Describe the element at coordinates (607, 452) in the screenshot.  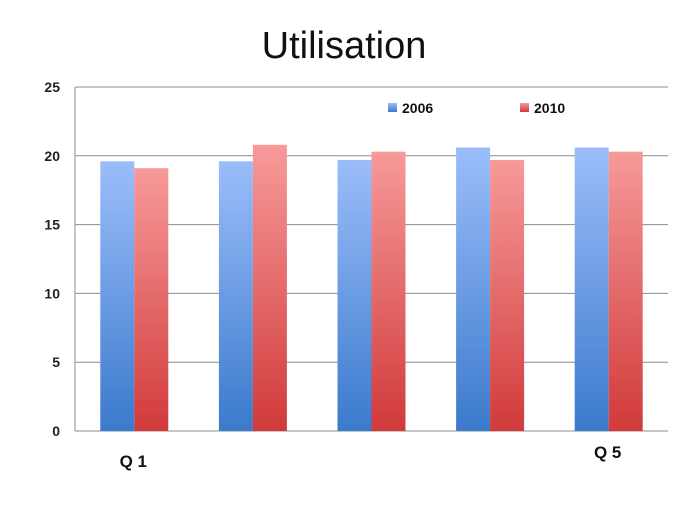
I see `x-category-label: Q 5` at that location.